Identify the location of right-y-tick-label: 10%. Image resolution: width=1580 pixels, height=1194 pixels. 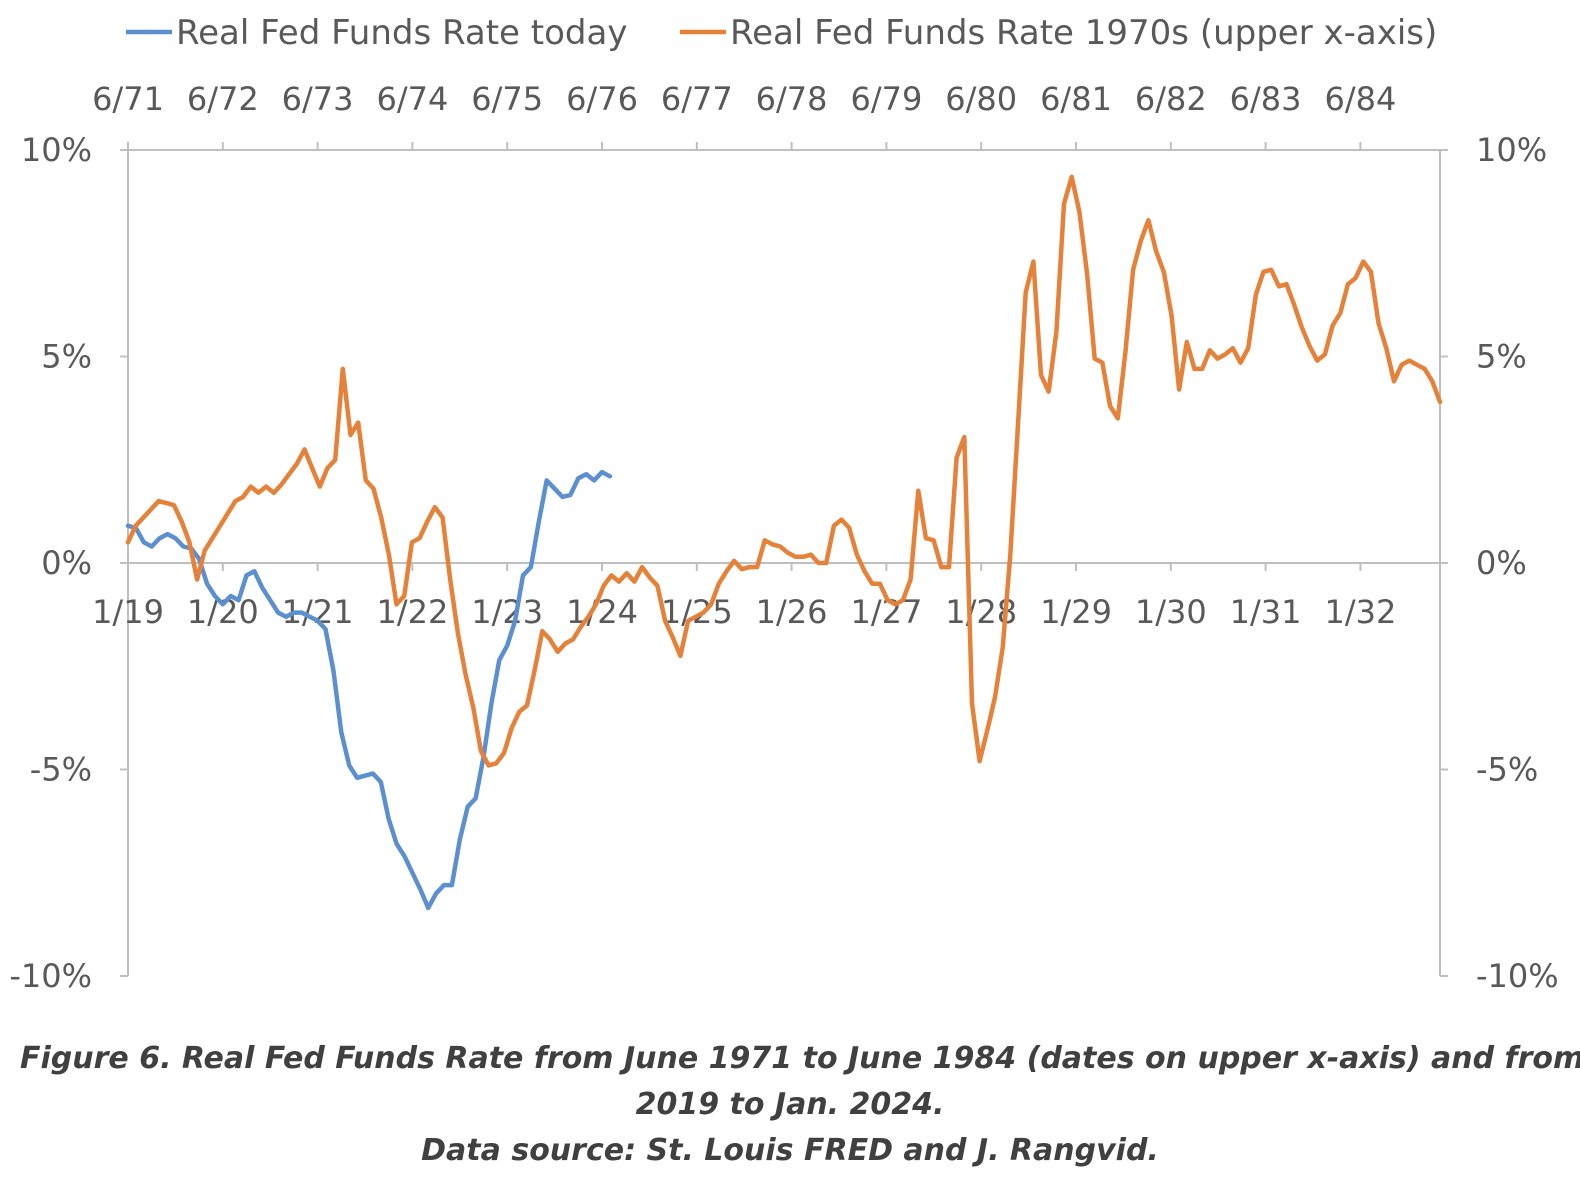
(1511, 150).